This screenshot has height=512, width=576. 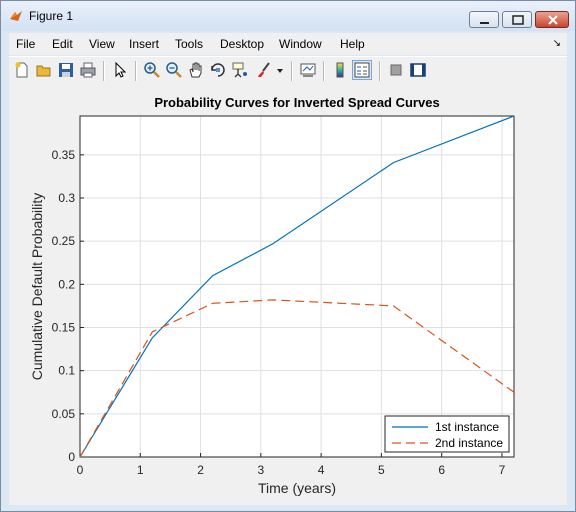 I want to click on x-tick-label: 0, so click(x=80, y=470).